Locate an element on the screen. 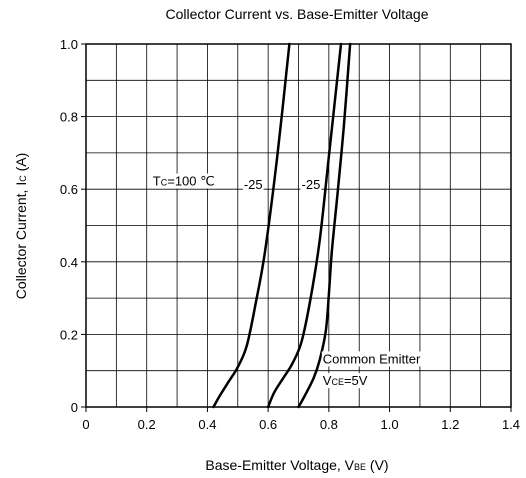 Image resolution: width=526 pixels, height=478 pixels. x-tick-labels: 0 0.2 0.4 0.6 0.8 1.0 1.2 1.4 is located at coordinates (301, 419).